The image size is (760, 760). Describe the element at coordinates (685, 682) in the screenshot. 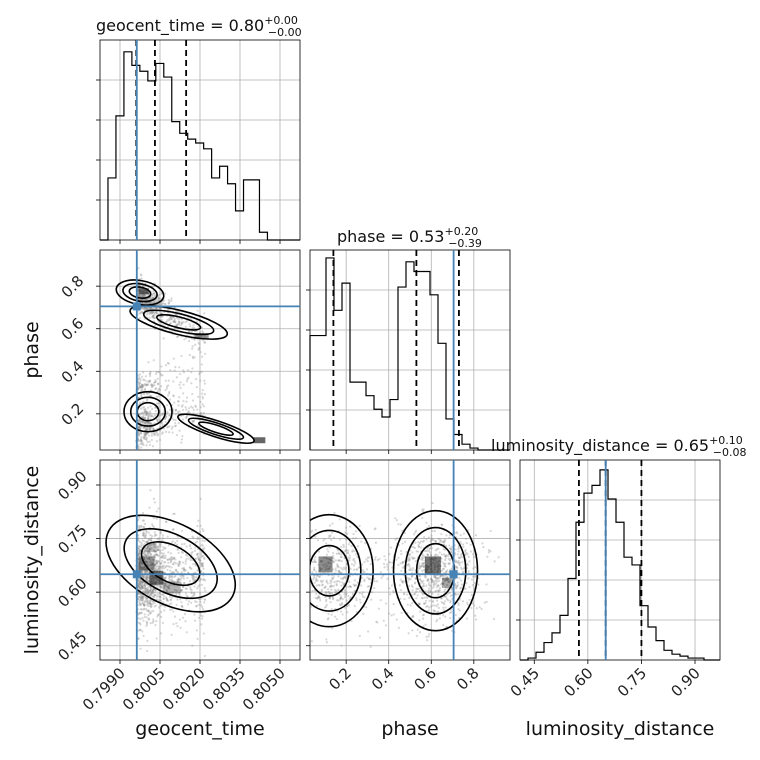

I see `xtick-label-luminosity-distance: 0.90` at that location.